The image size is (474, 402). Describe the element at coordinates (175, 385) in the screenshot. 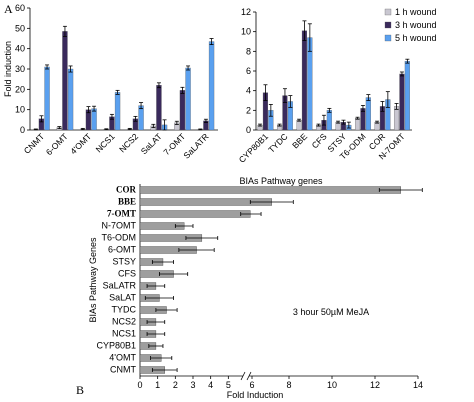

I see `x-tick-label: 2` at that location.